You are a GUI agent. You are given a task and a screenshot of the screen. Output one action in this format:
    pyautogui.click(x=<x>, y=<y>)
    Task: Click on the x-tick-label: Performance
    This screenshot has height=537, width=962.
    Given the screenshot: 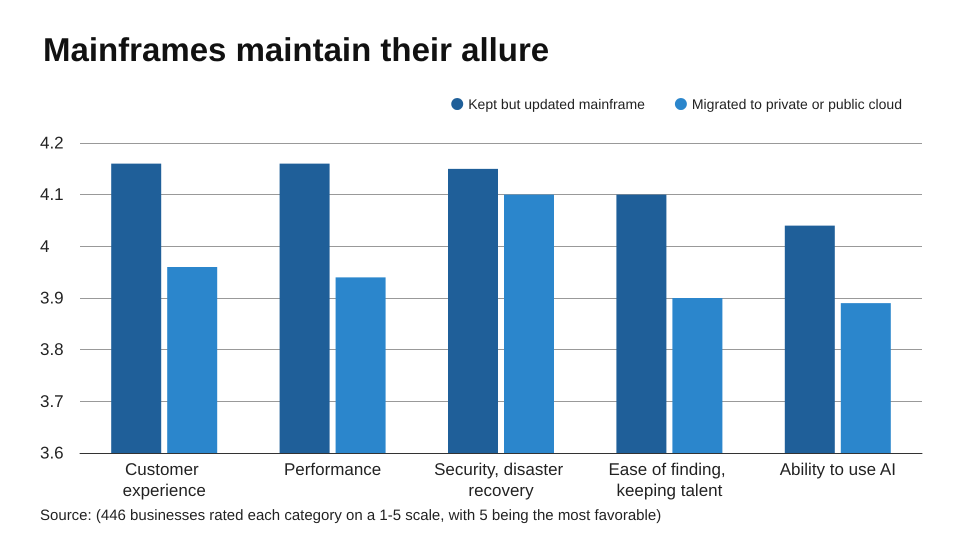 What is the action you would take?
    pyautogui.click(x=333, y=469)
    